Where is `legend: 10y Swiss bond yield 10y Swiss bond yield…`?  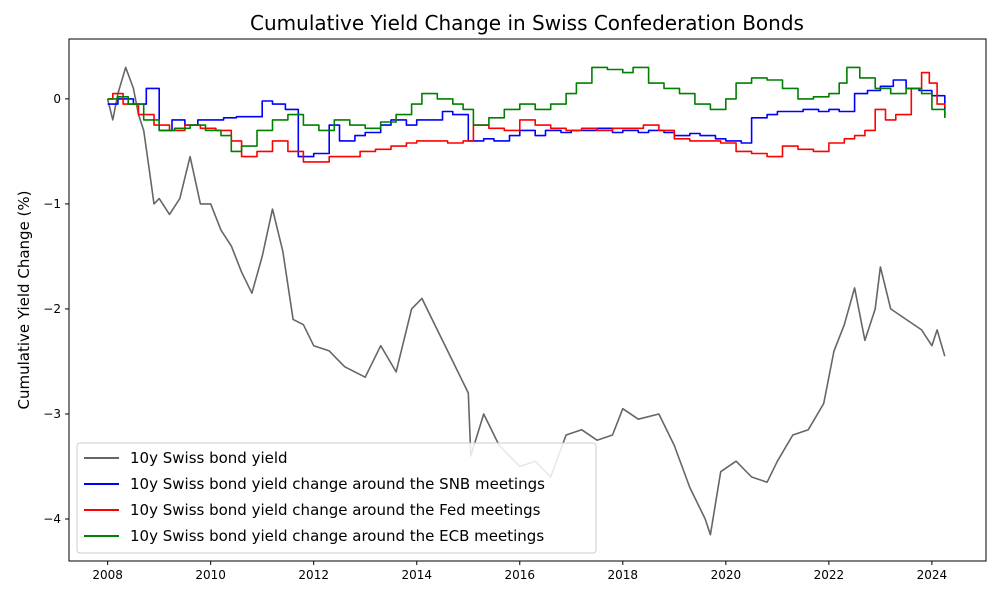
legend: 10y Swiss bond yield 10y Swiss bond yield… is located at coordinates (336, 498).